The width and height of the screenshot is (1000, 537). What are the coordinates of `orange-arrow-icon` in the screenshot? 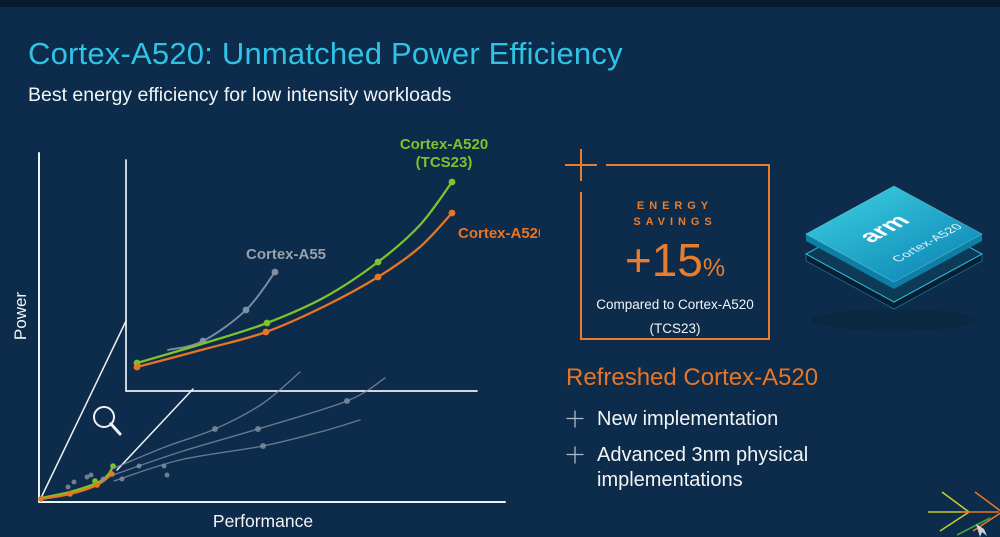 It's located at (980, 511).